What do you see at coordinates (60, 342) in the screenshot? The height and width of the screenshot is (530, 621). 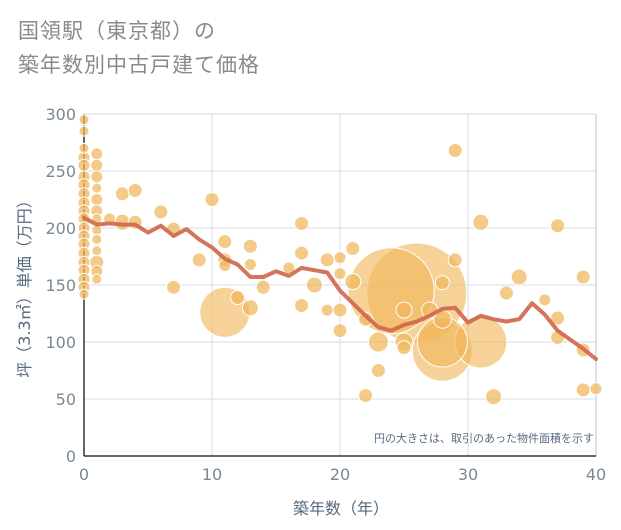 I see `y-tick-label: 100` at bounding box center [60, 342].